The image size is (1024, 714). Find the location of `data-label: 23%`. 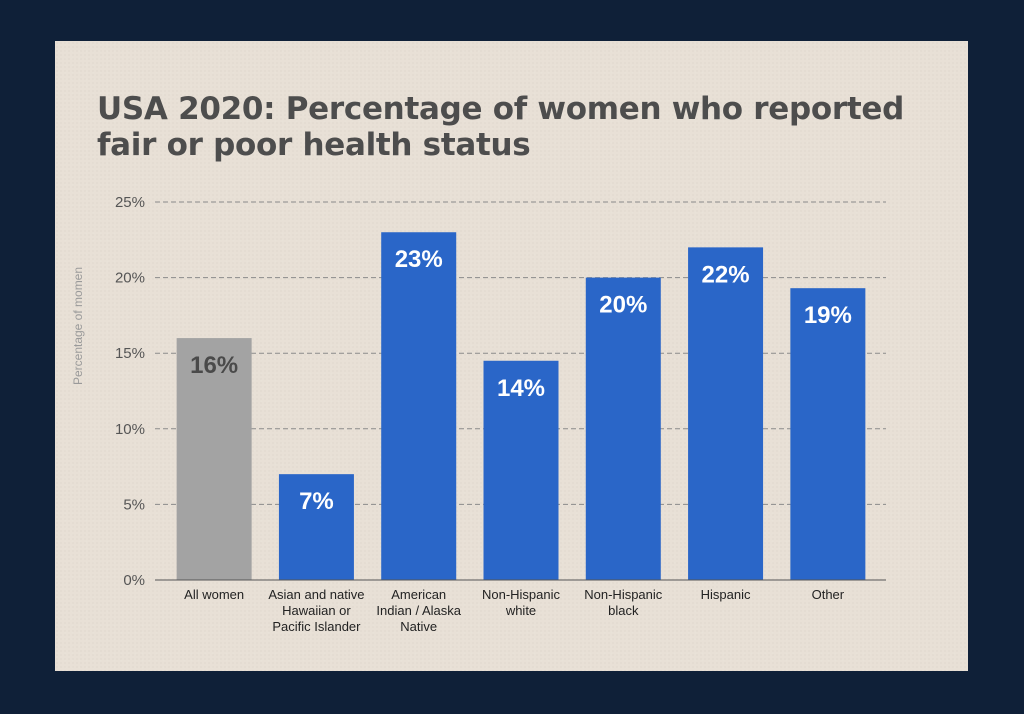

data-label: 23% is located at coordinates (419, 259).